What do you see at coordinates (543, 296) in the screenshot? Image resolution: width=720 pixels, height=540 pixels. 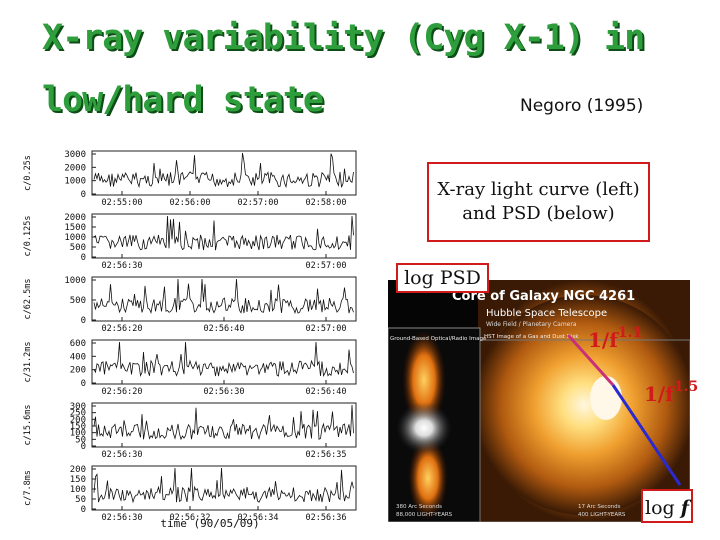 I see `galaxy-title: Core of Galaxy NGC 4261` at bounding box center [543, 296].